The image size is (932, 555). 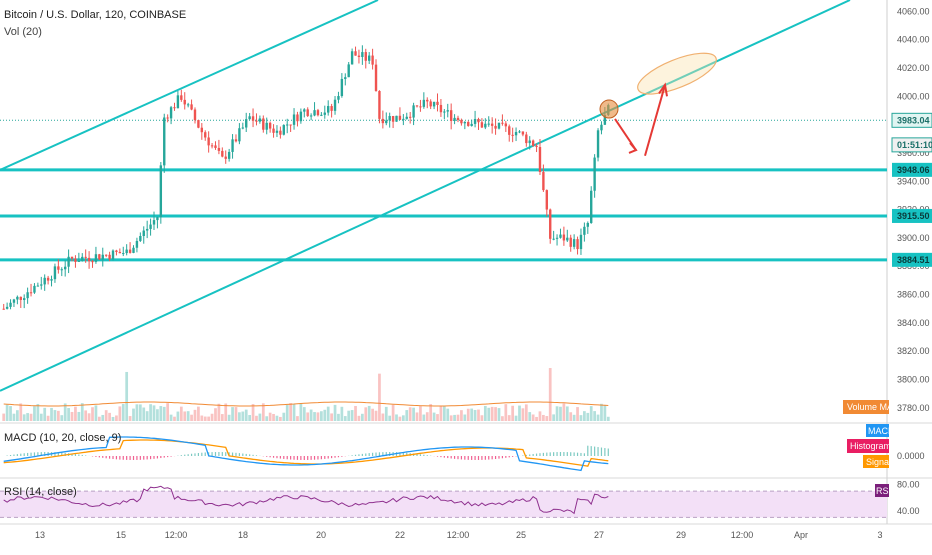 What do you see at coordinates (243, 535) in the screenshot?
I see `time-tick-label: 18` at bounding box center [243, 535].